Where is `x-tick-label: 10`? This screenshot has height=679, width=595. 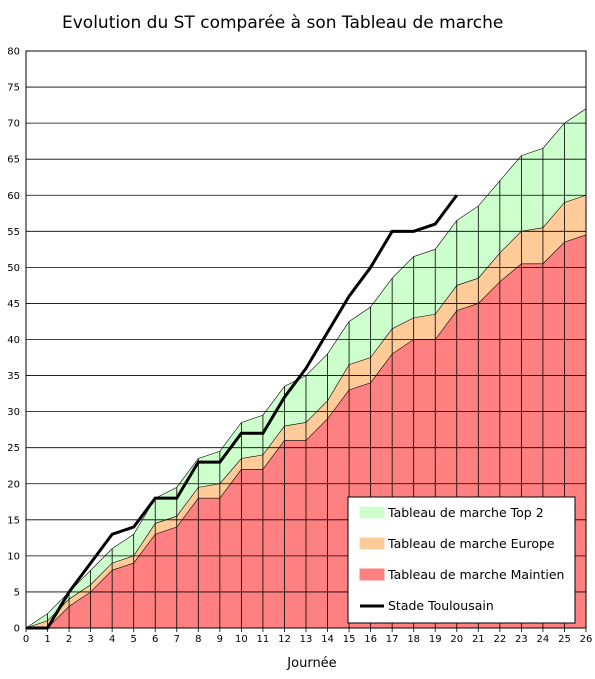
x-tick-label: 10 is located at coordinates (241, 639).